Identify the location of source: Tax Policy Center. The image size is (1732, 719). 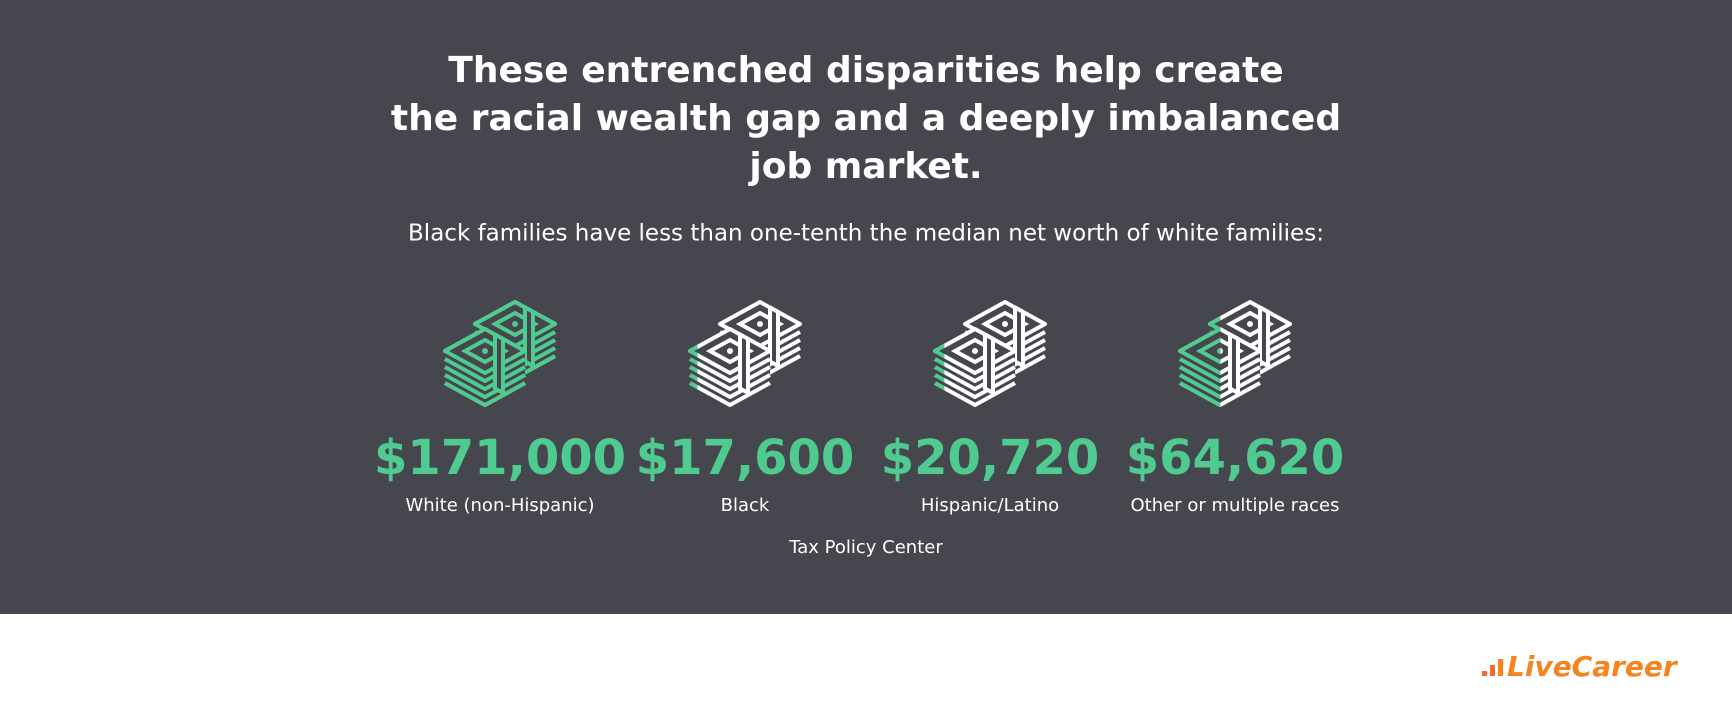
(865, 547).